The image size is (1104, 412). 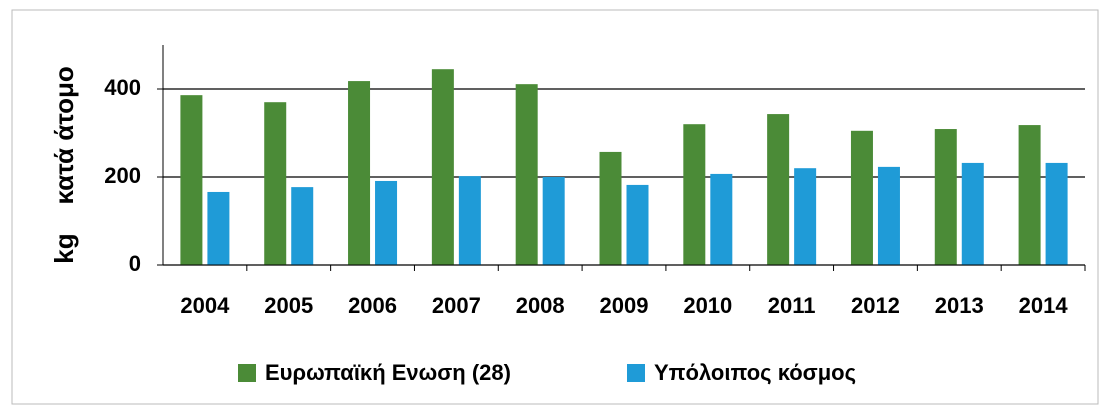 What do you see at coordinates (122, 87) in the screenshot?
I see `y-tick-label: 400` at bounding box center [122, 87].